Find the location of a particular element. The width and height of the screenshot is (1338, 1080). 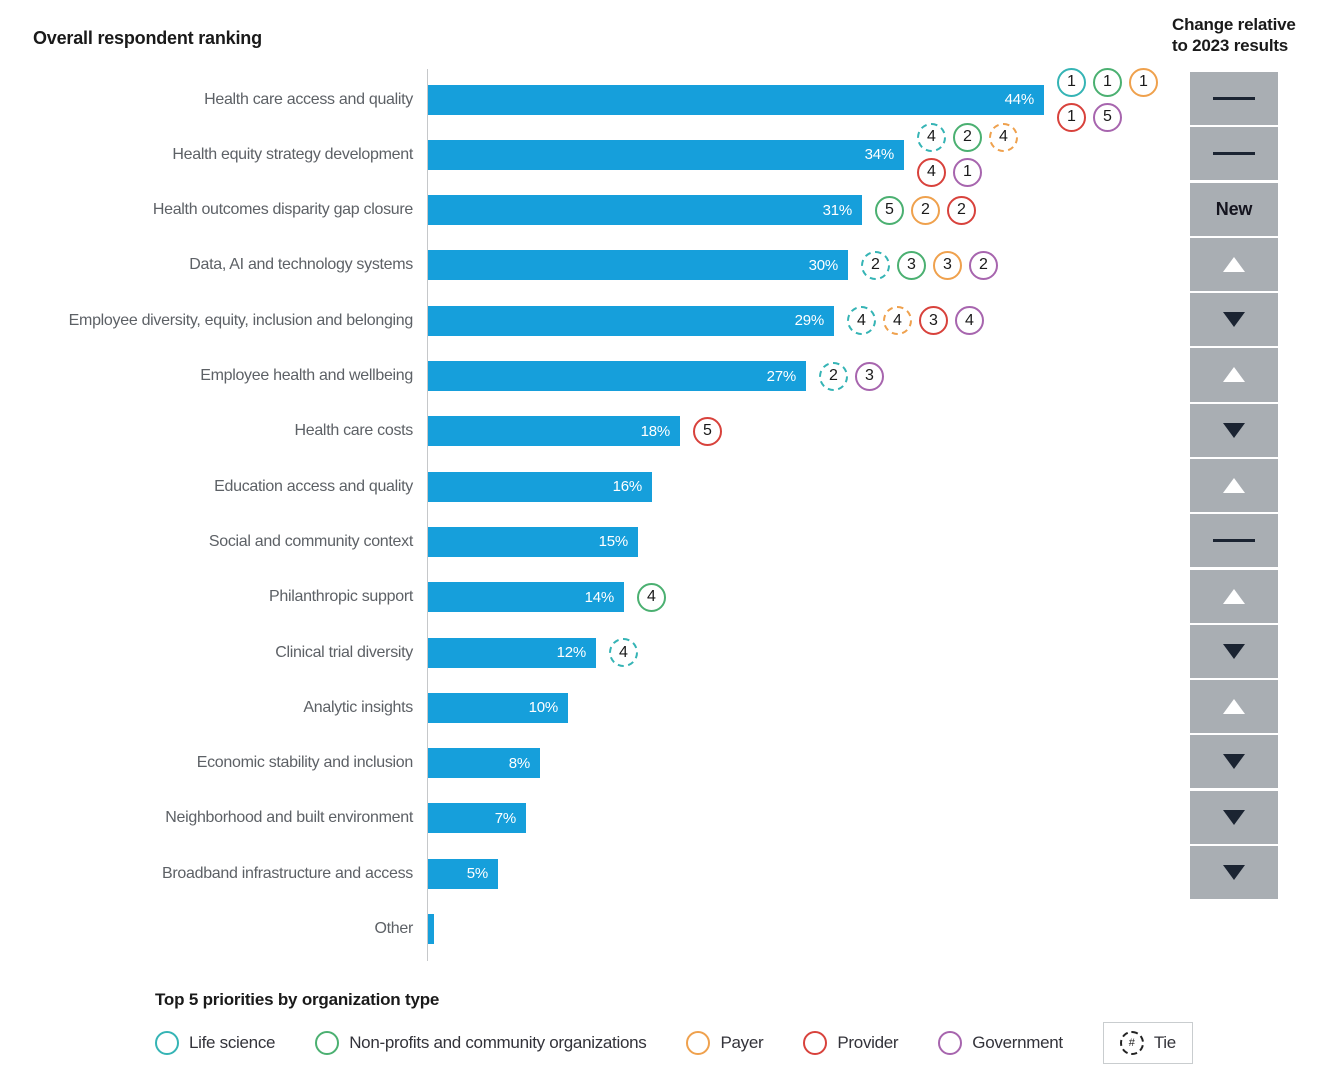

provider-rank-badge: 5 is located at coordinates (707, 431).